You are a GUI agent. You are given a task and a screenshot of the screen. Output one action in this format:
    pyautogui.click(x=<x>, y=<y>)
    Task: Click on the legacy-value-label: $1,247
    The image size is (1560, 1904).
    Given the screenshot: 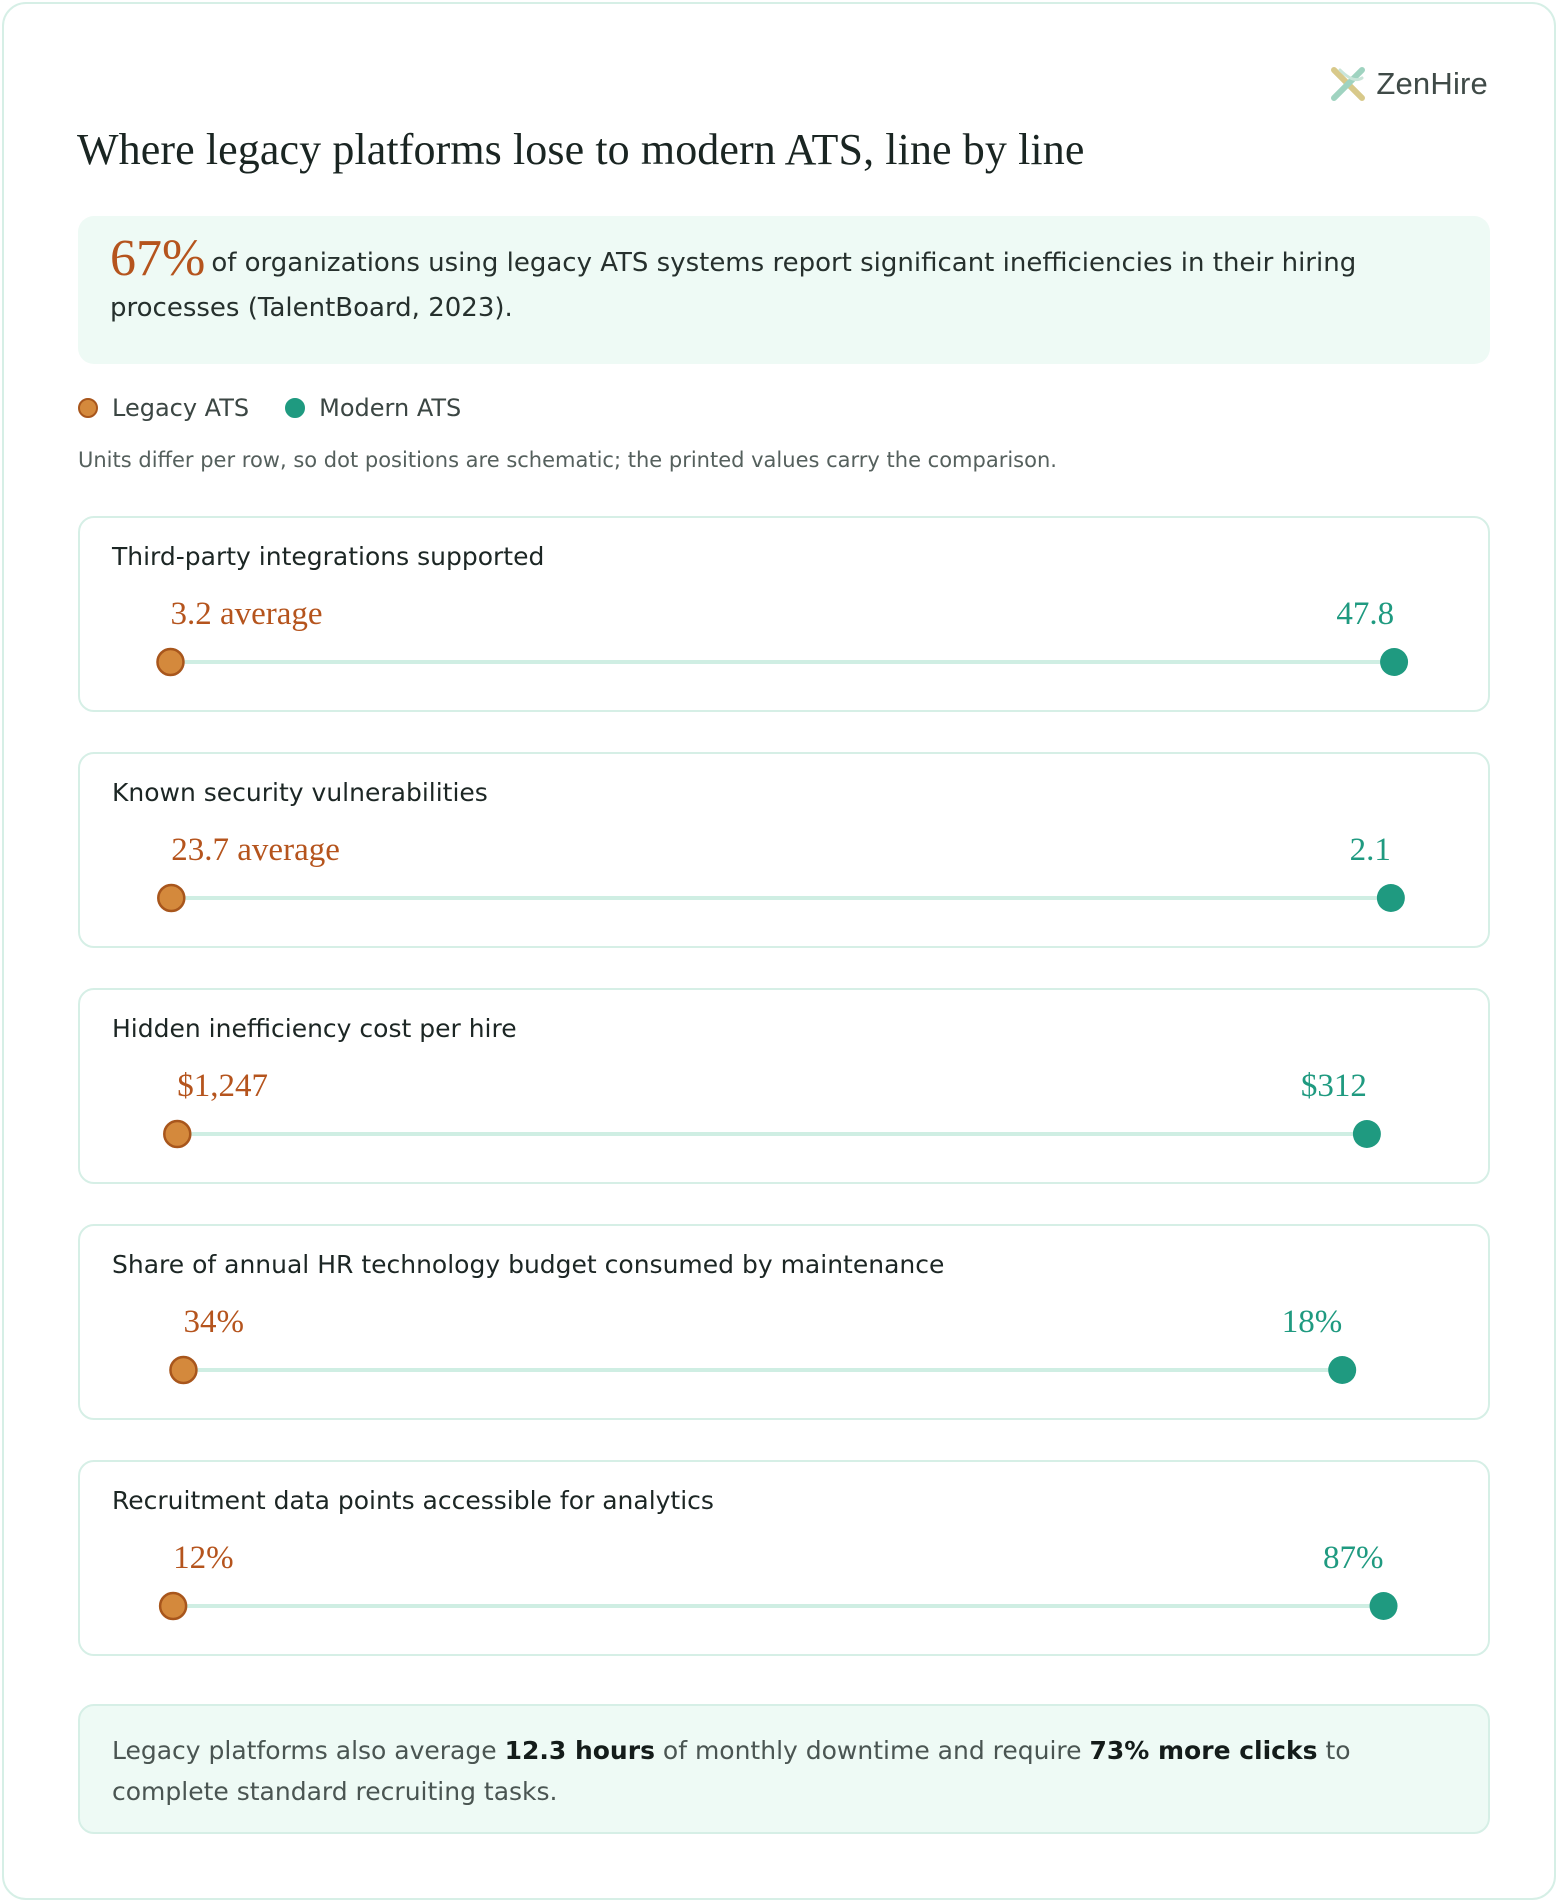 What is the action you would take?
    pyautogui.click(x=222, y=1086)
    